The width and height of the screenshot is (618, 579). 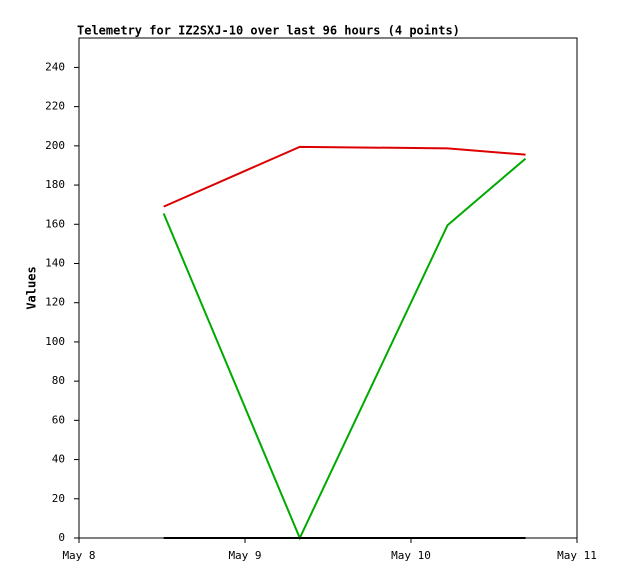 I want to click on x-tick-label: May 8, so click(x=78, y=555).